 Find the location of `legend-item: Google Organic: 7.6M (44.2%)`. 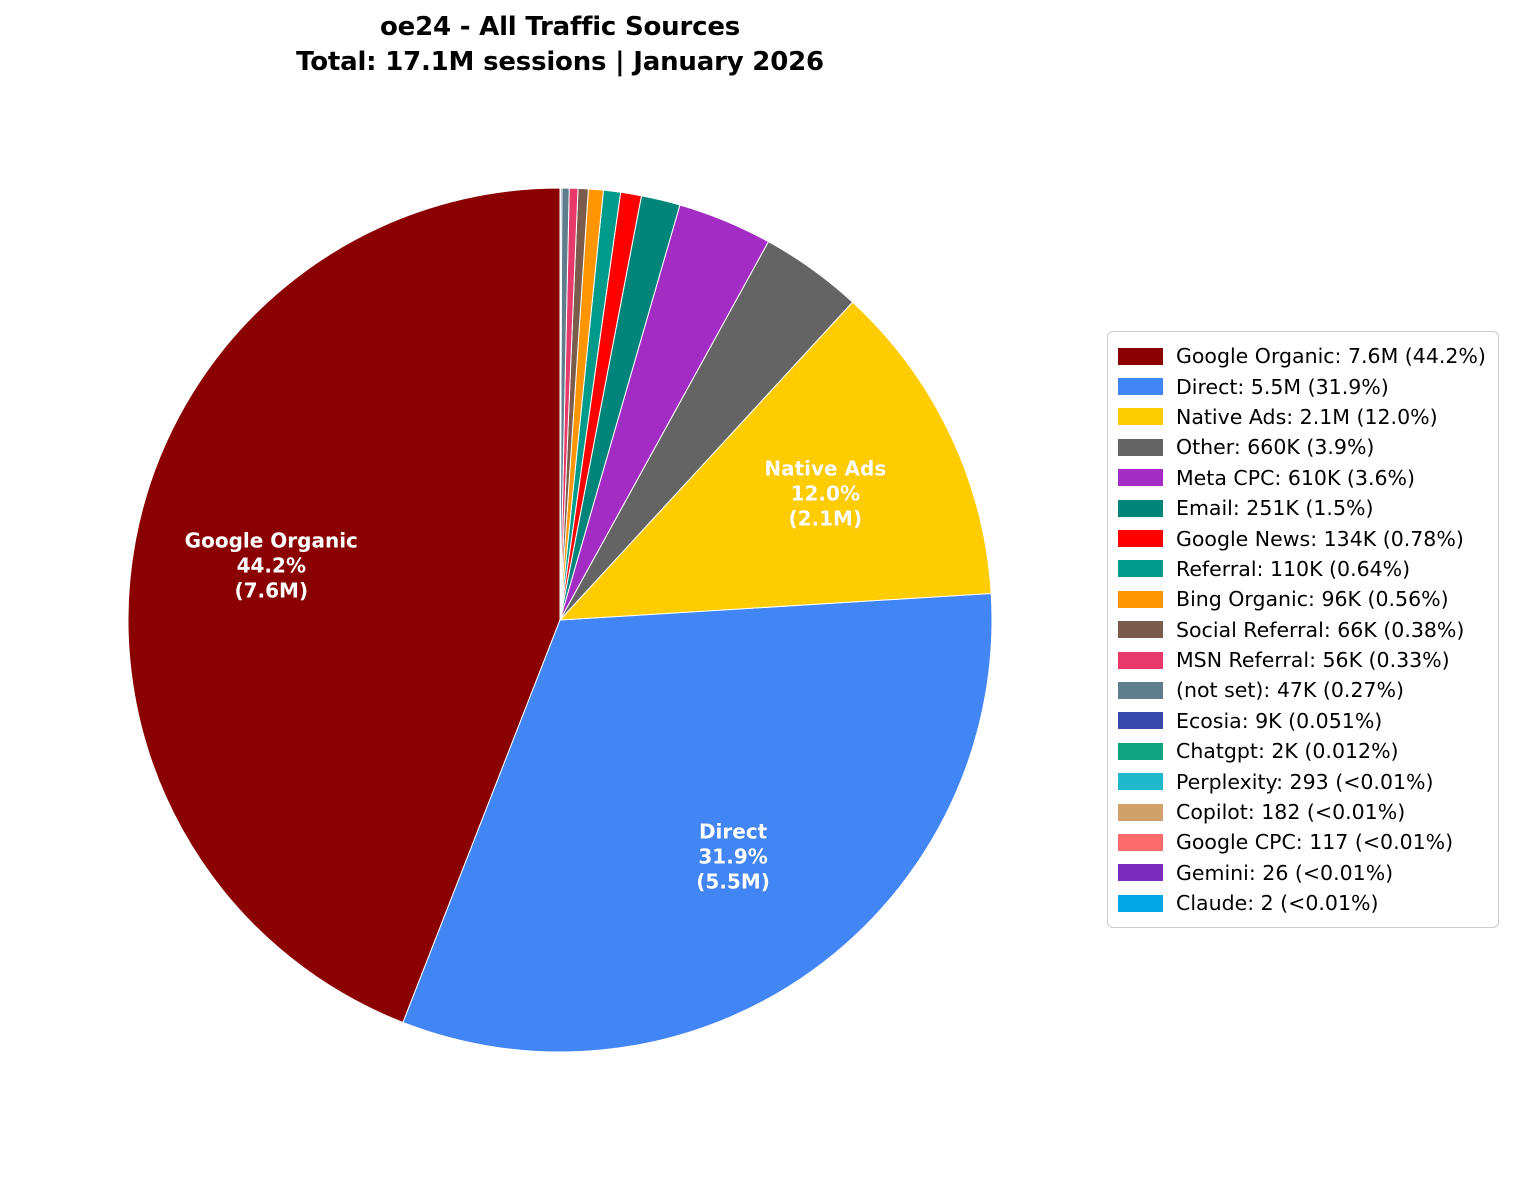

legend-item: Google Organic: 7.6M (44.2%) is located at coordinates (1302, 356).